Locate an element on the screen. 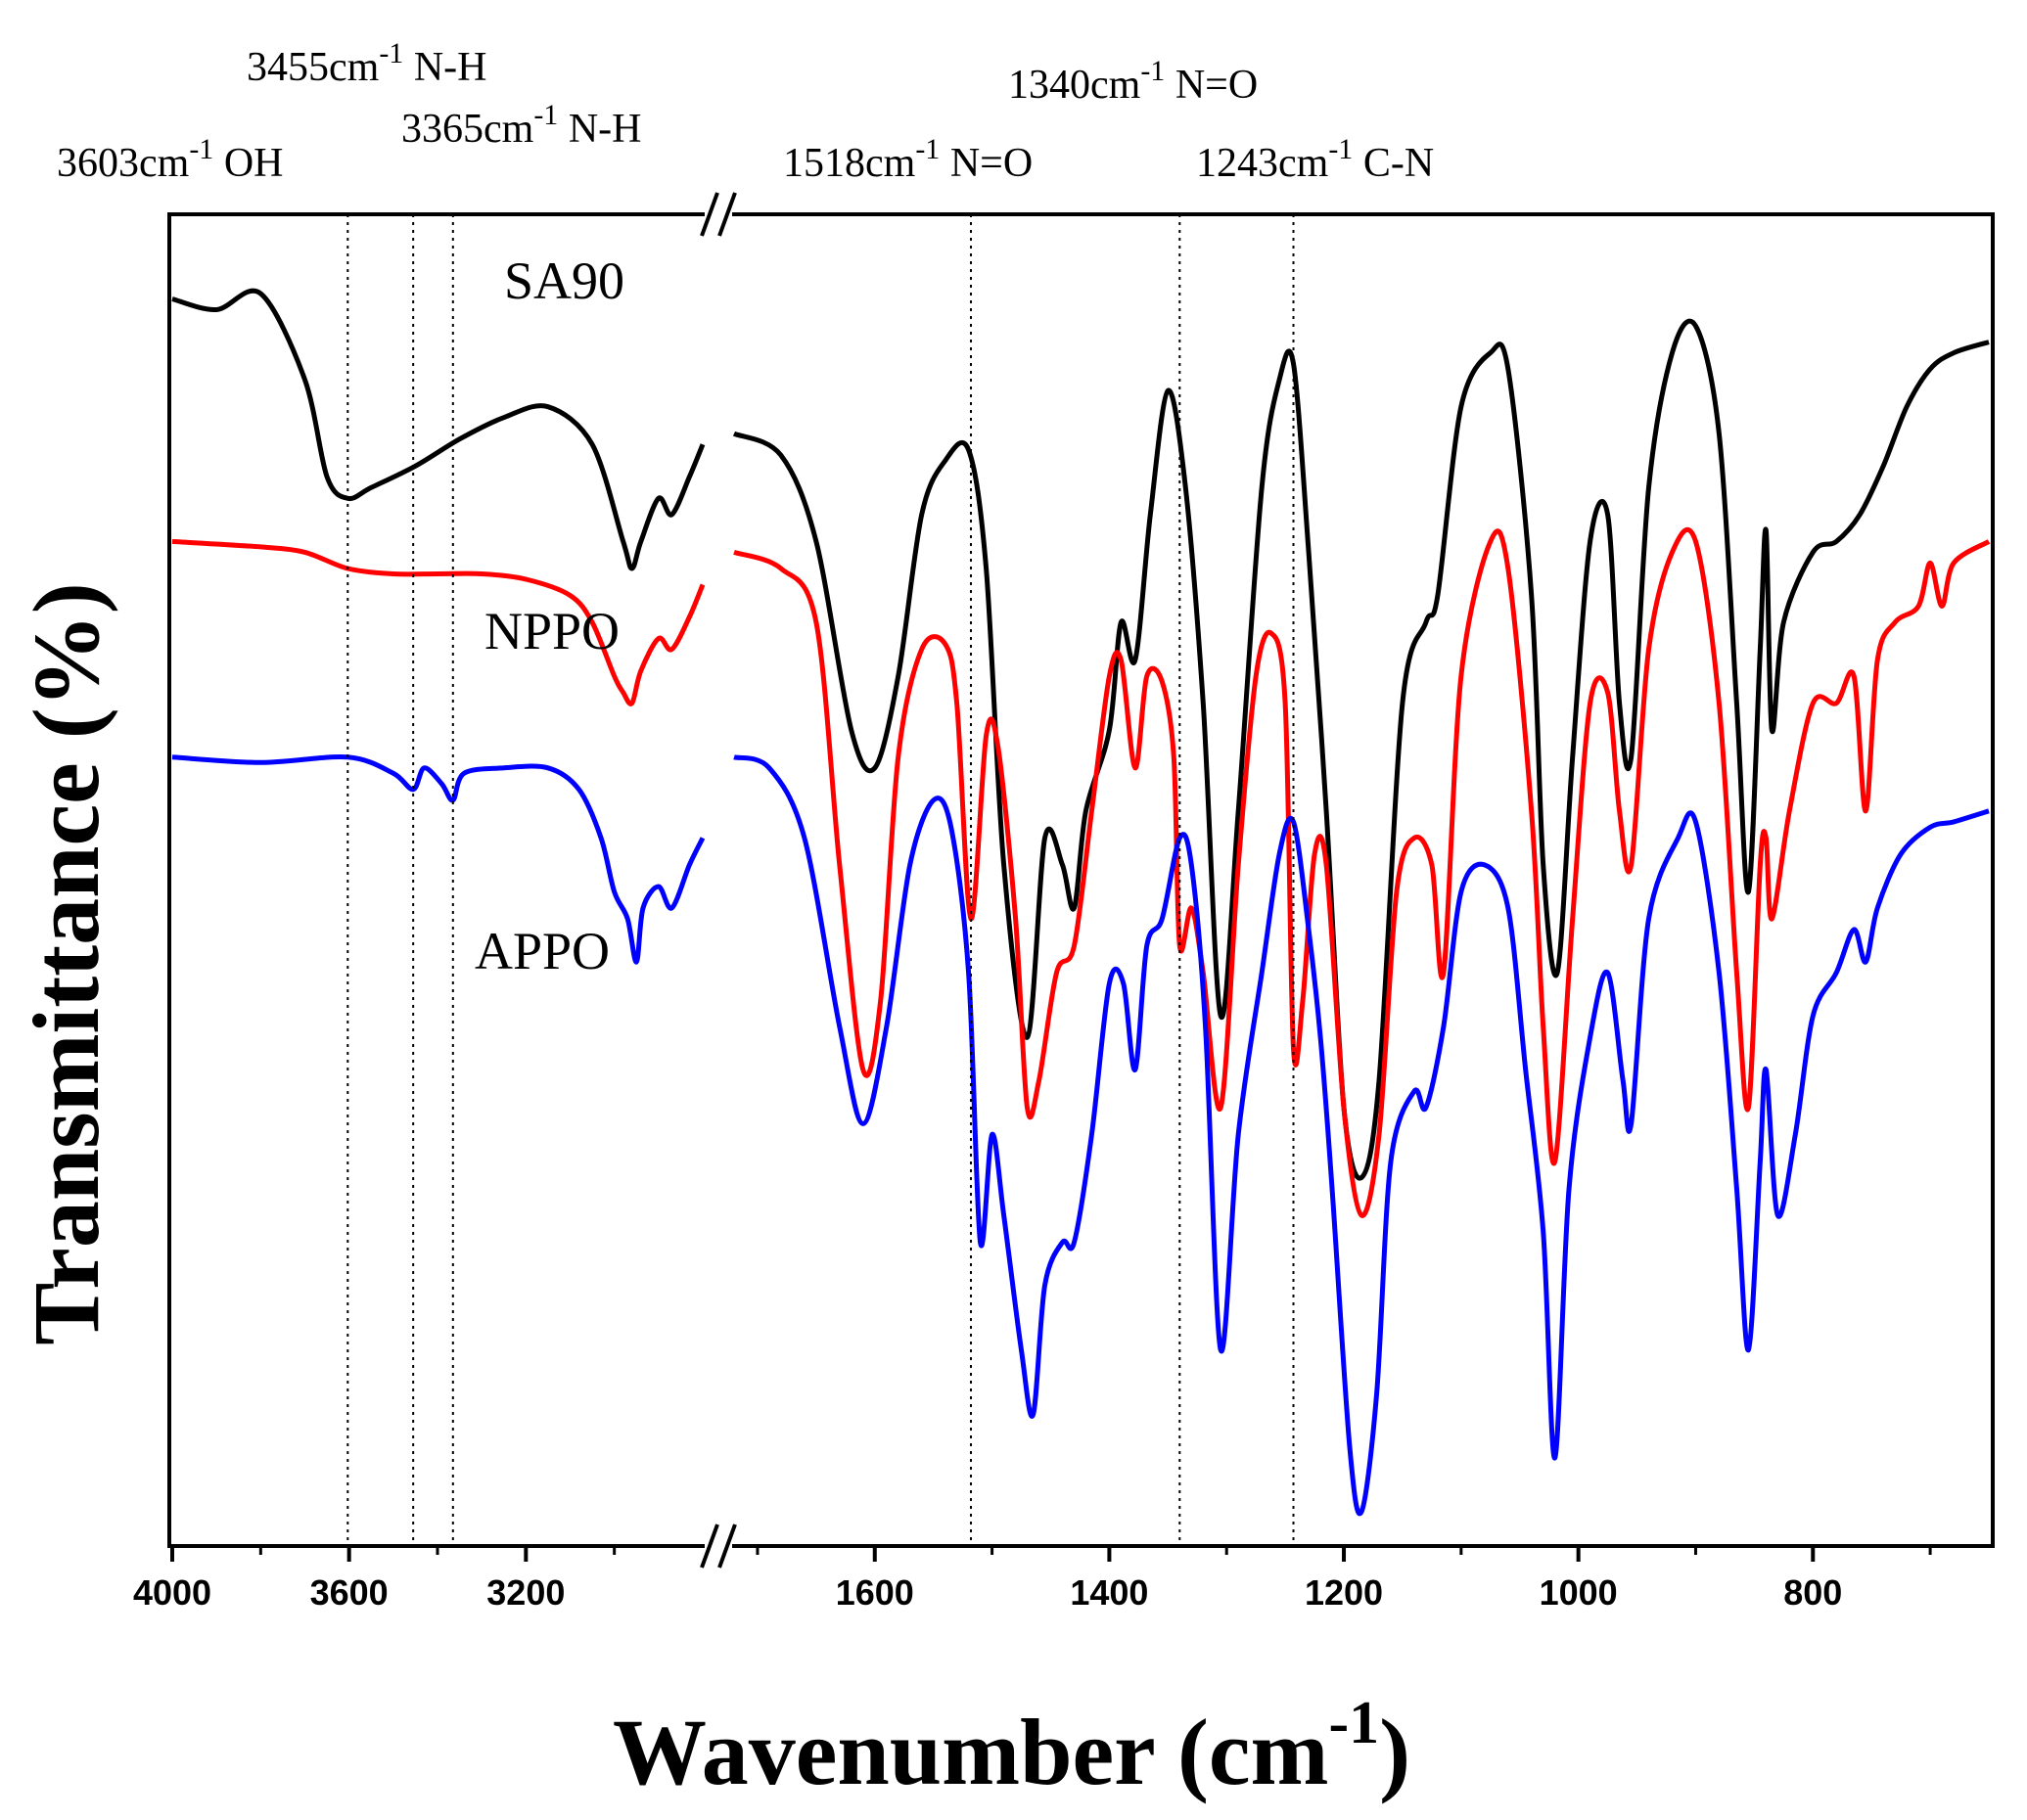 This screenshot has height=1820, width=2027. peak-label-group: OH is located at coordinates (248, 163).